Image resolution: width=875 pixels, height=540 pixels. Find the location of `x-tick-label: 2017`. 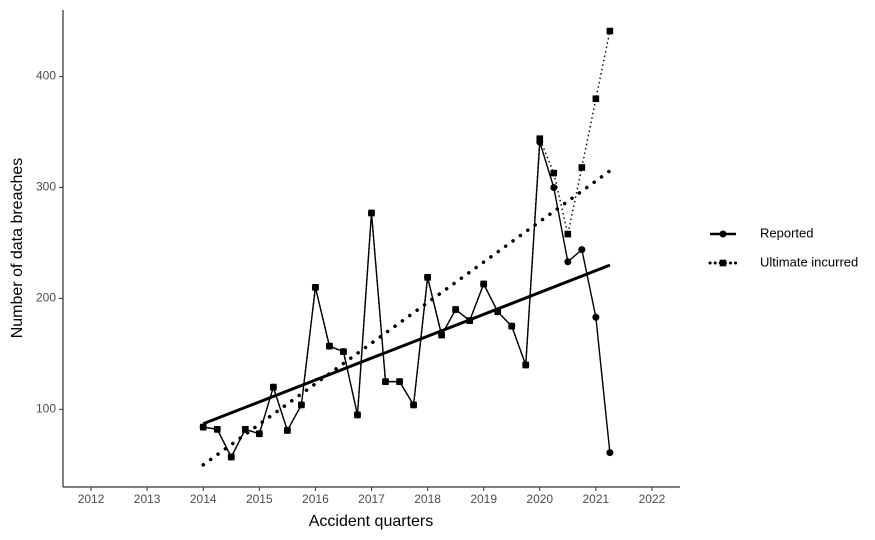

x-tick-label: 2017 is located at coordinates (371, 499).